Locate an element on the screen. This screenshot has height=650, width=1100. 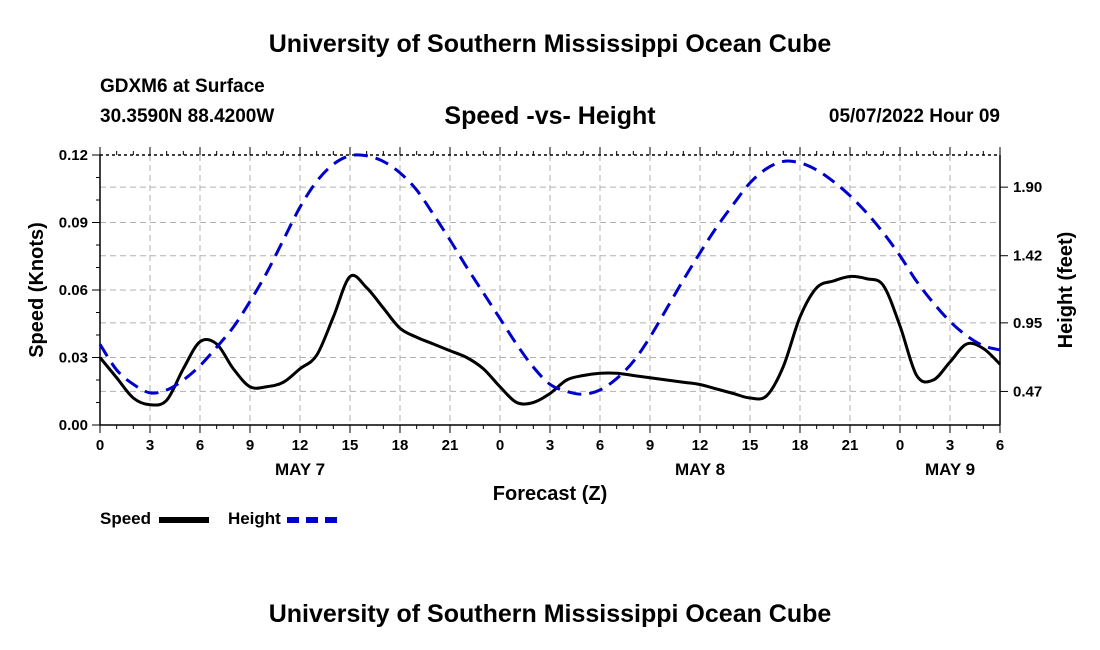
y2-axis-label: Height (feet) is located at coordinates (1066, 290).